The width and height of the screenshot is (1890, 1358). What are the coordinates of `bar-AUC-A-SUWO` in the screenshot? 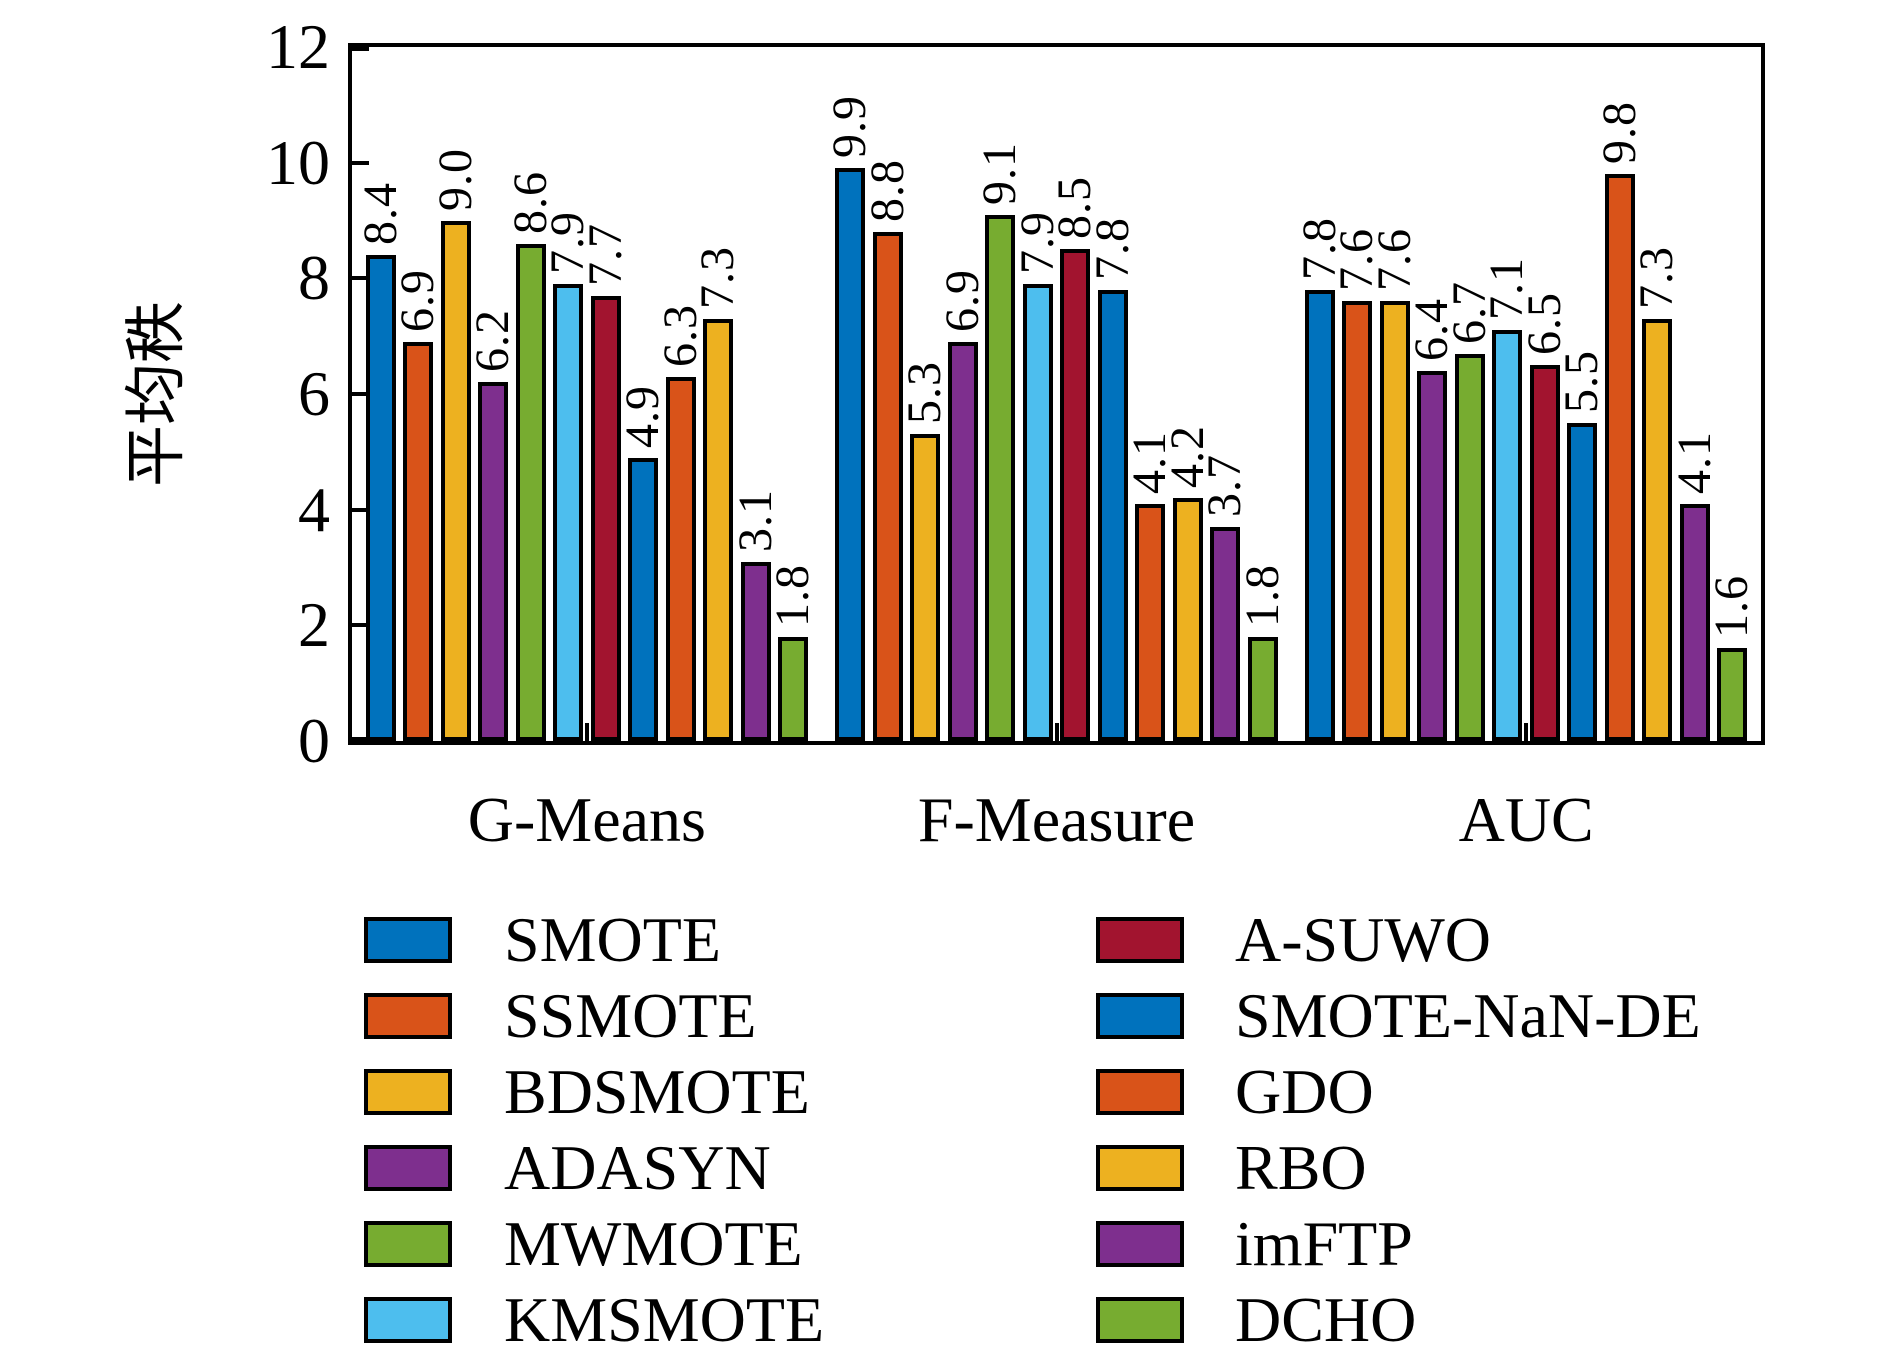 It's located at (1544, 553).